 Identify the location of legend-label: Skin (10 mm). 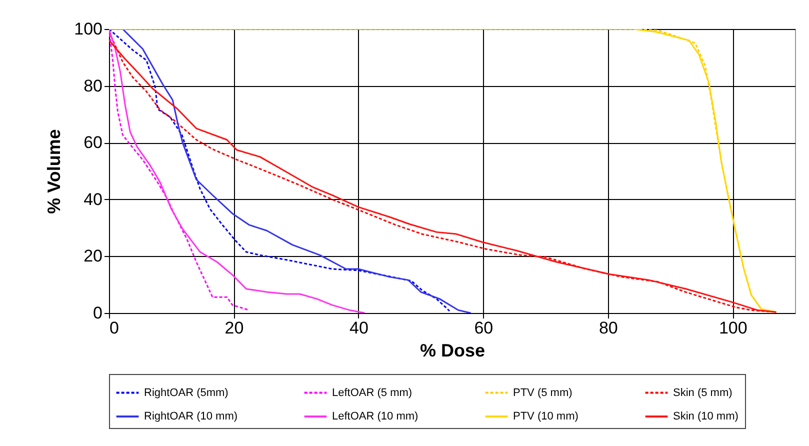
(705, 416).